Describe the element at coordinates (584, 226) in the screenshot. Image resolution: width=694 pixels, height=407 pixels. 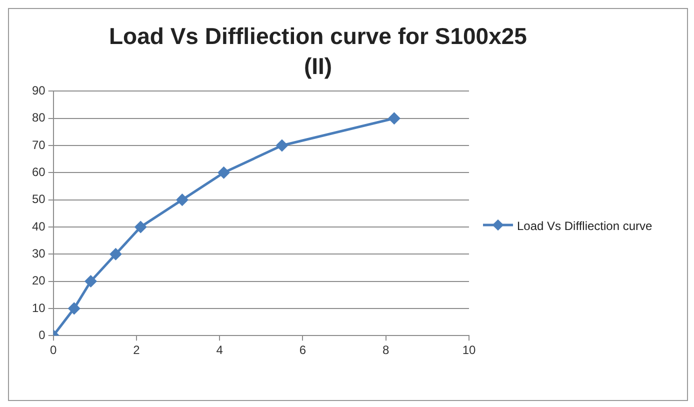
I see `legend-label: Load Vs Diffliection curve` at that location.